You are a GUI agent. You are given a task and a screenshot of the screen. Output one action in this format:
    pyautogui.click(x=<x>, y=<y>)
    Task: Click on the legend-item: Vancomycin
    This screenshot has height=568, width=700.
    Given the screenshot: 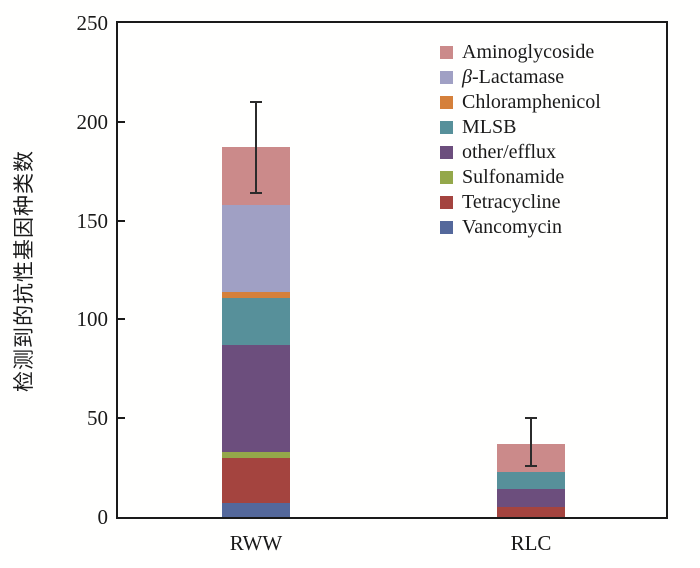 What is the action you would take?
    pyautogui.click(x=520, y=227)
    